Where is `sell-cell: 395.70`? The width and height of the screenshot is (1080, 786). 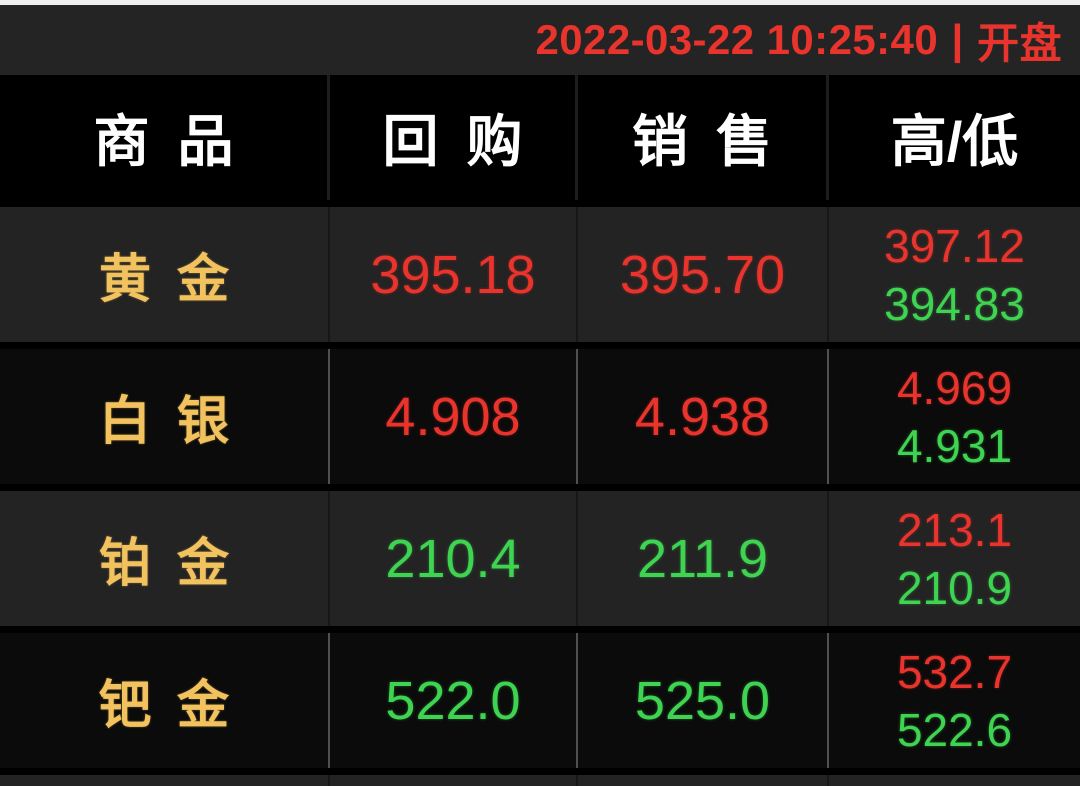 sell-cell: 395.70 is located at coordinates (703, 274).